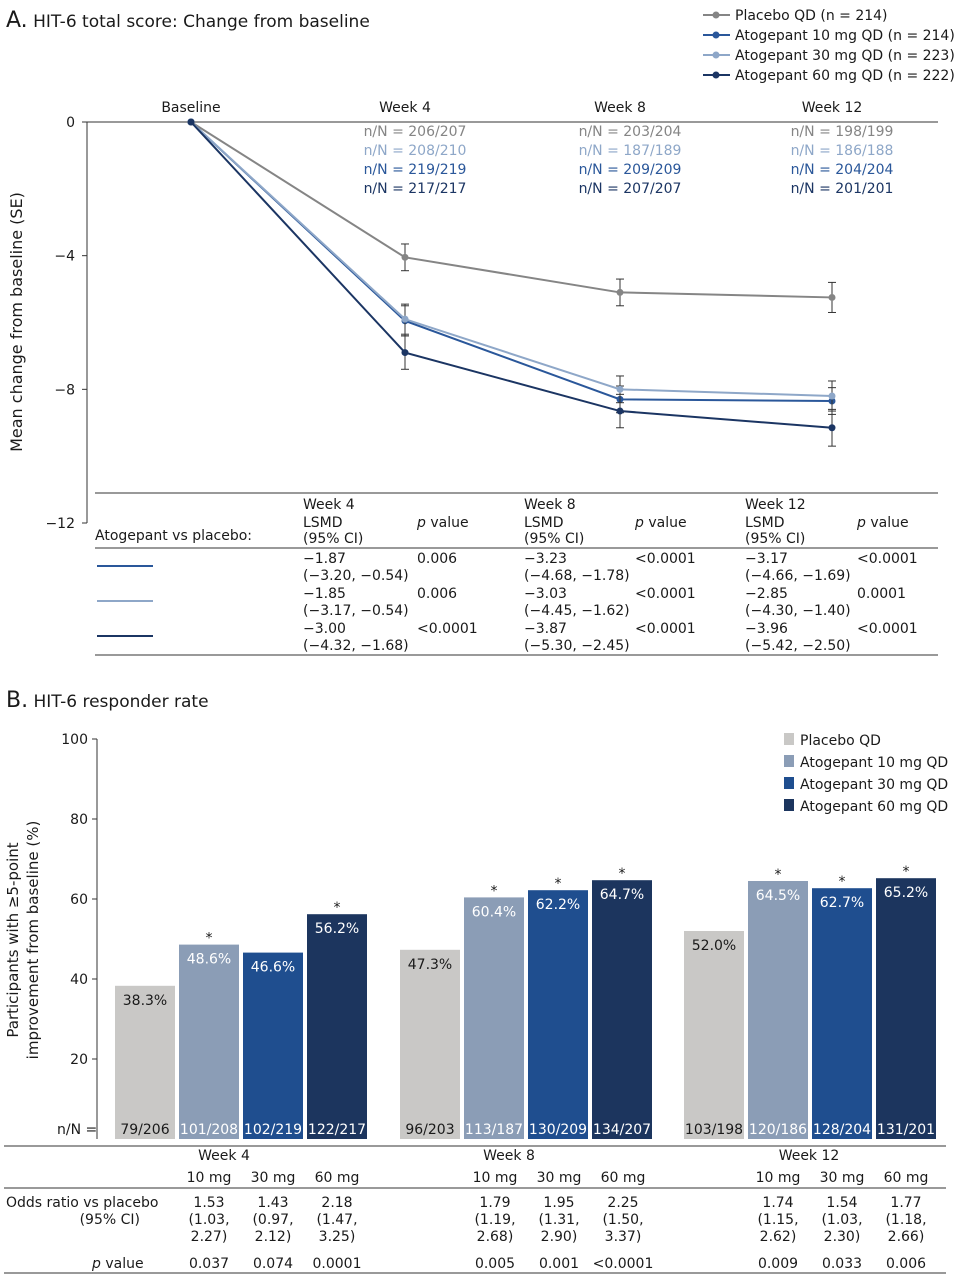 Image resolution: width=956 pixels, height=1280 pixels. Describe the element at coordinates (494, 1130) in the screenshot. I see `bar-nN-label: 113/187` at that location.